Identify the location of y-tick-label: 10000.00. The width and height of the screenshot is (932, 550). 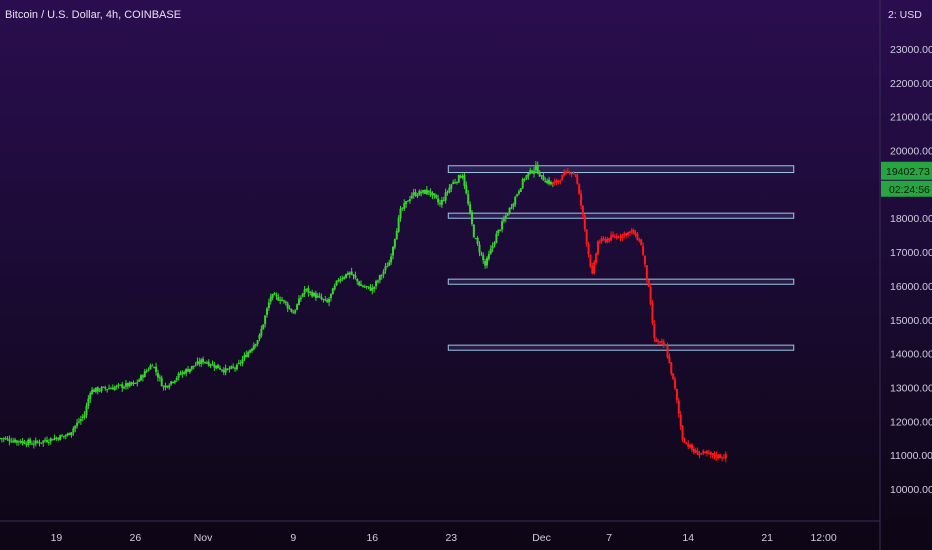
(911, 490).